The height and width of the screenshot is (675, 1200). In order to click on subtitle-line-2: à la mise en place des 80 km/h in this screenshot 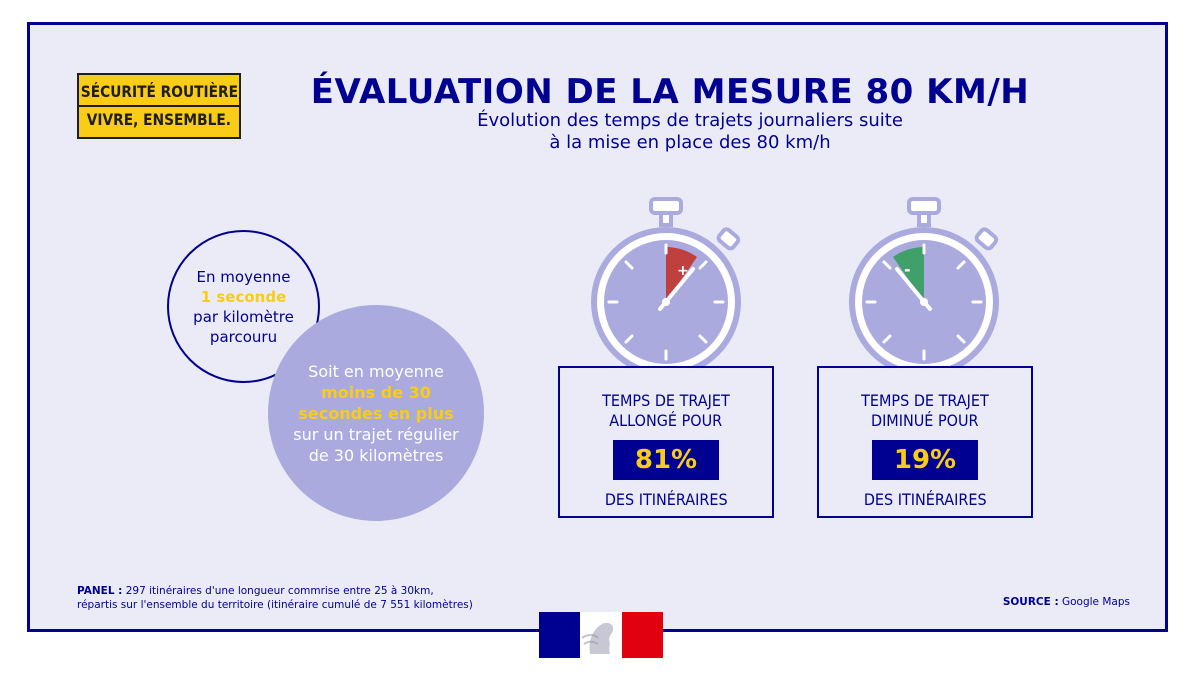, I will do `click(690, 142)`.